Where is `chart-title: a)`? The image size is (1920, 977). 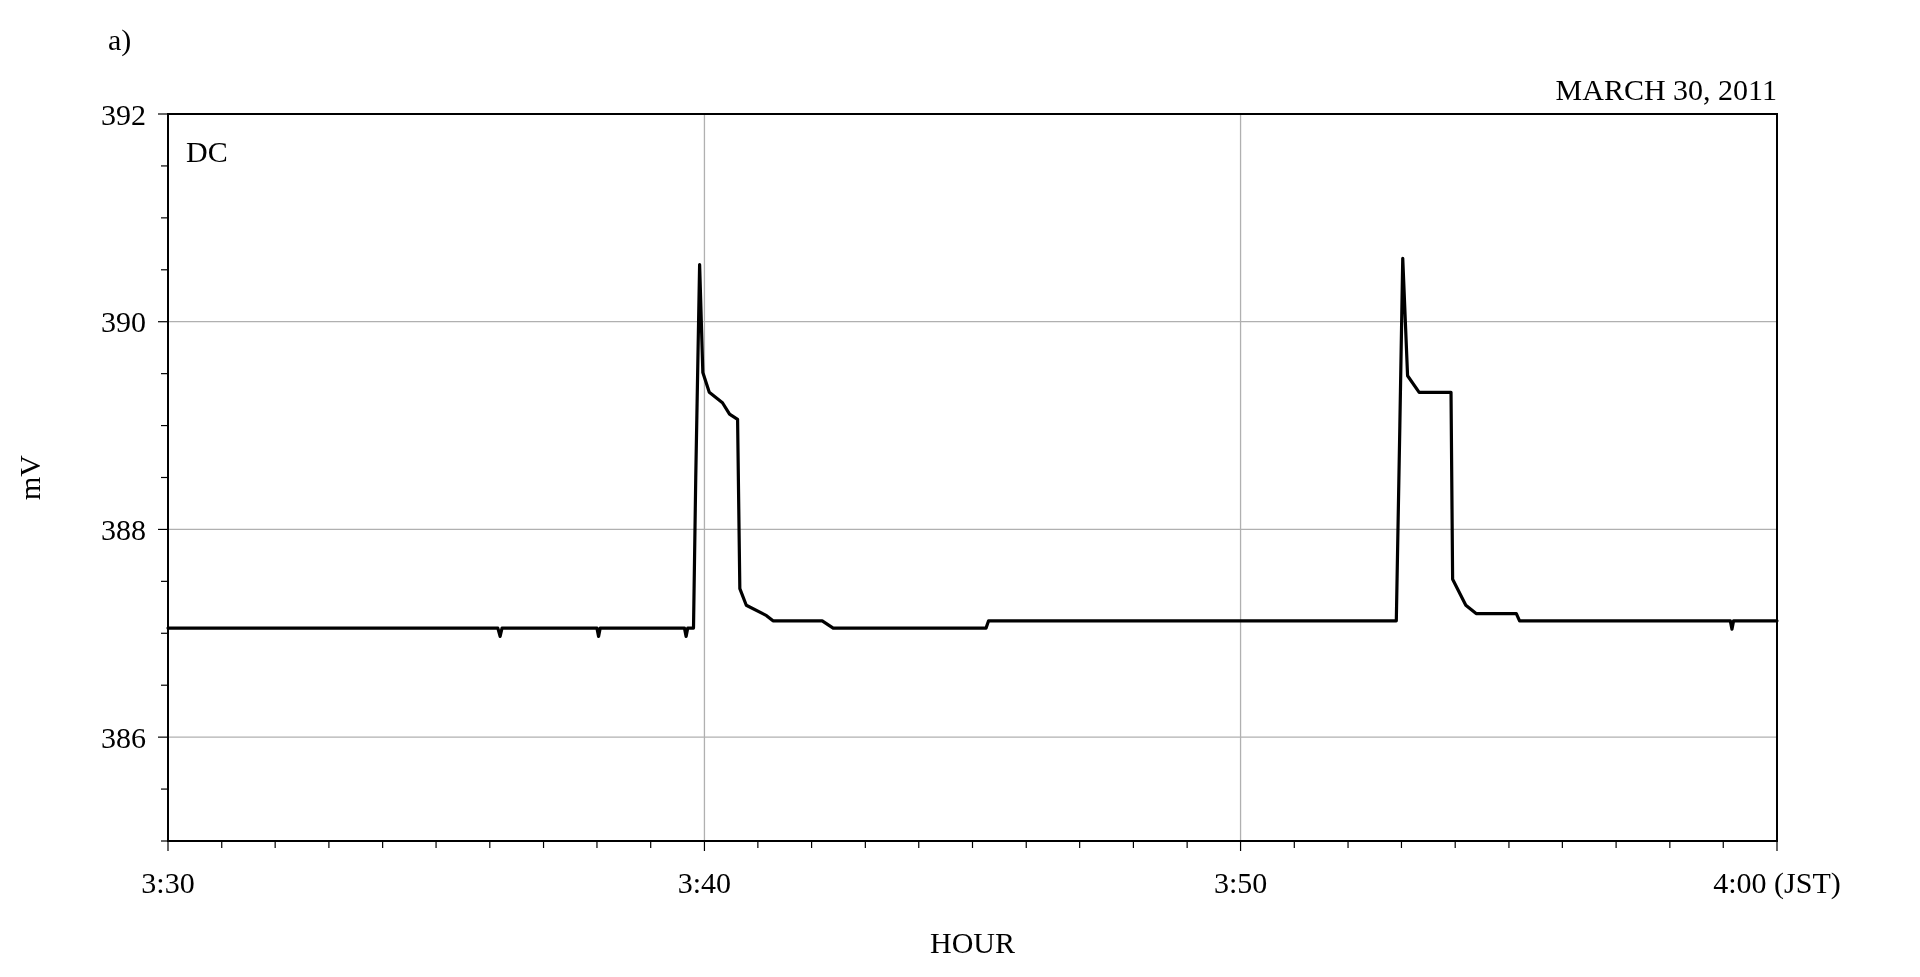
chart-title: a) is located at coordinates (120, 40).